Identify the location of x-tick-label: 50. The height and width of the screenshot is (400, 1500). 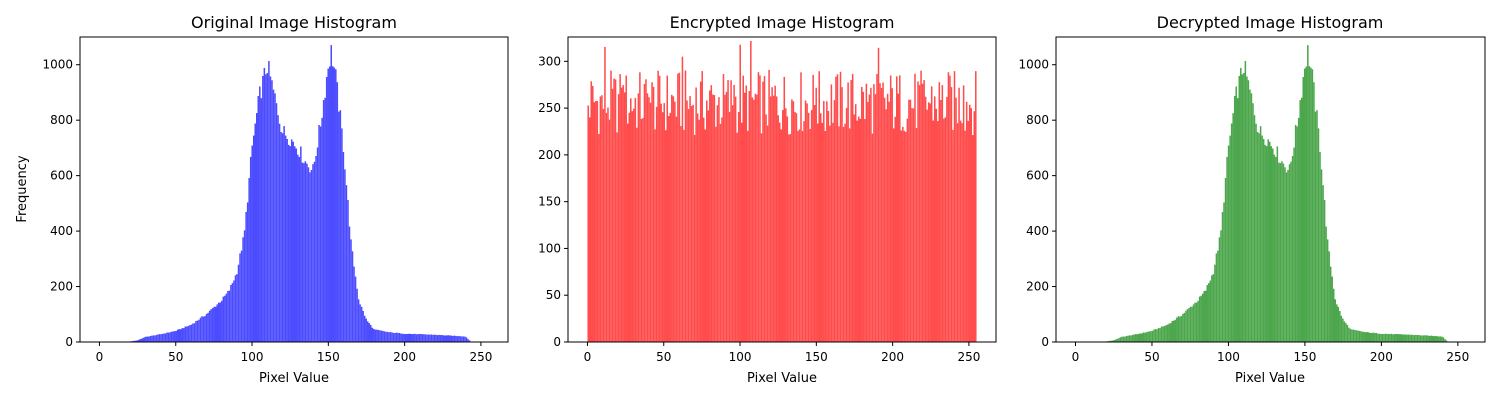
(1151, 357).